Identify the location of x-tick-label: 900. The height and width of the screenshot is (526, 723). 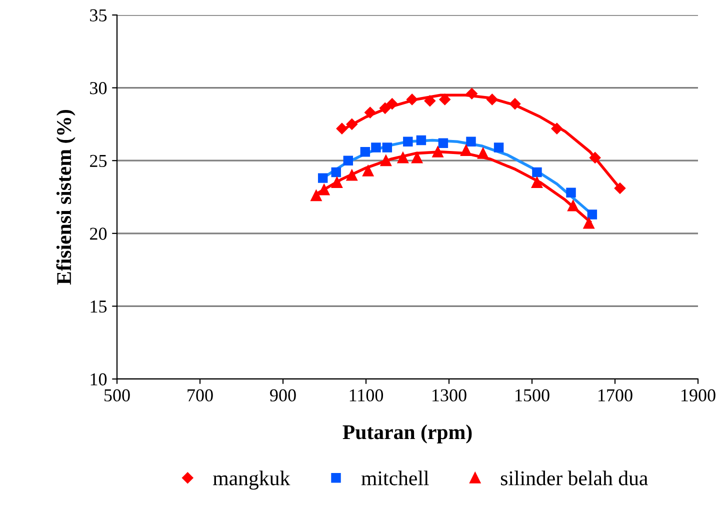
(283, 395).